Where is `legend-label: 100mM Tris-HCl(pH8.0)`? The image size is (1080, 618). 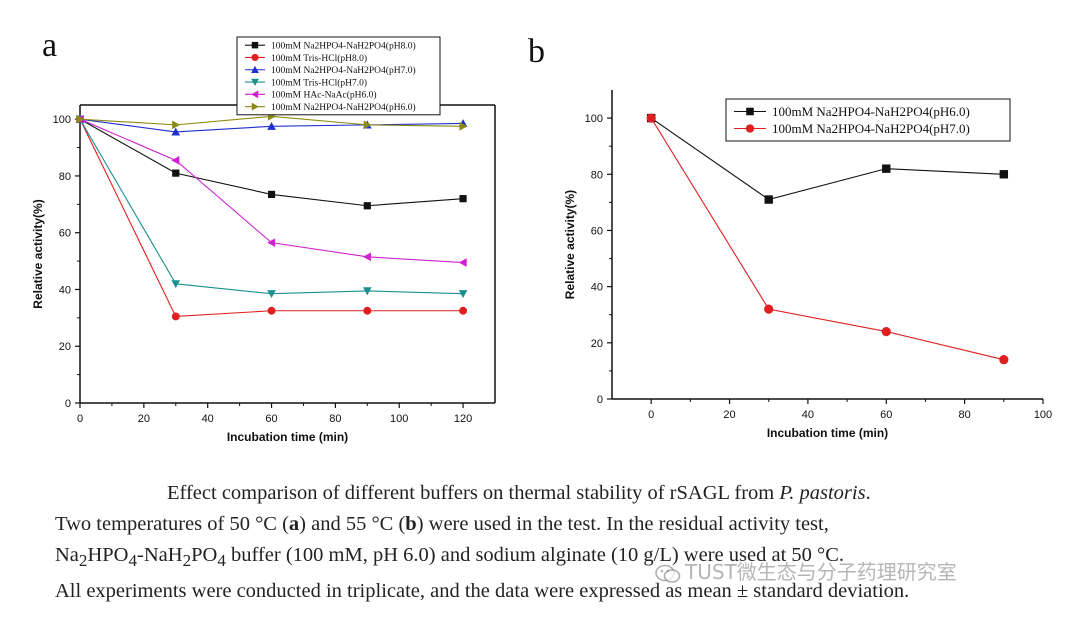
legend-label: 100mM Tris-HCl(pH8.0) is located at coordinates (319, 58).